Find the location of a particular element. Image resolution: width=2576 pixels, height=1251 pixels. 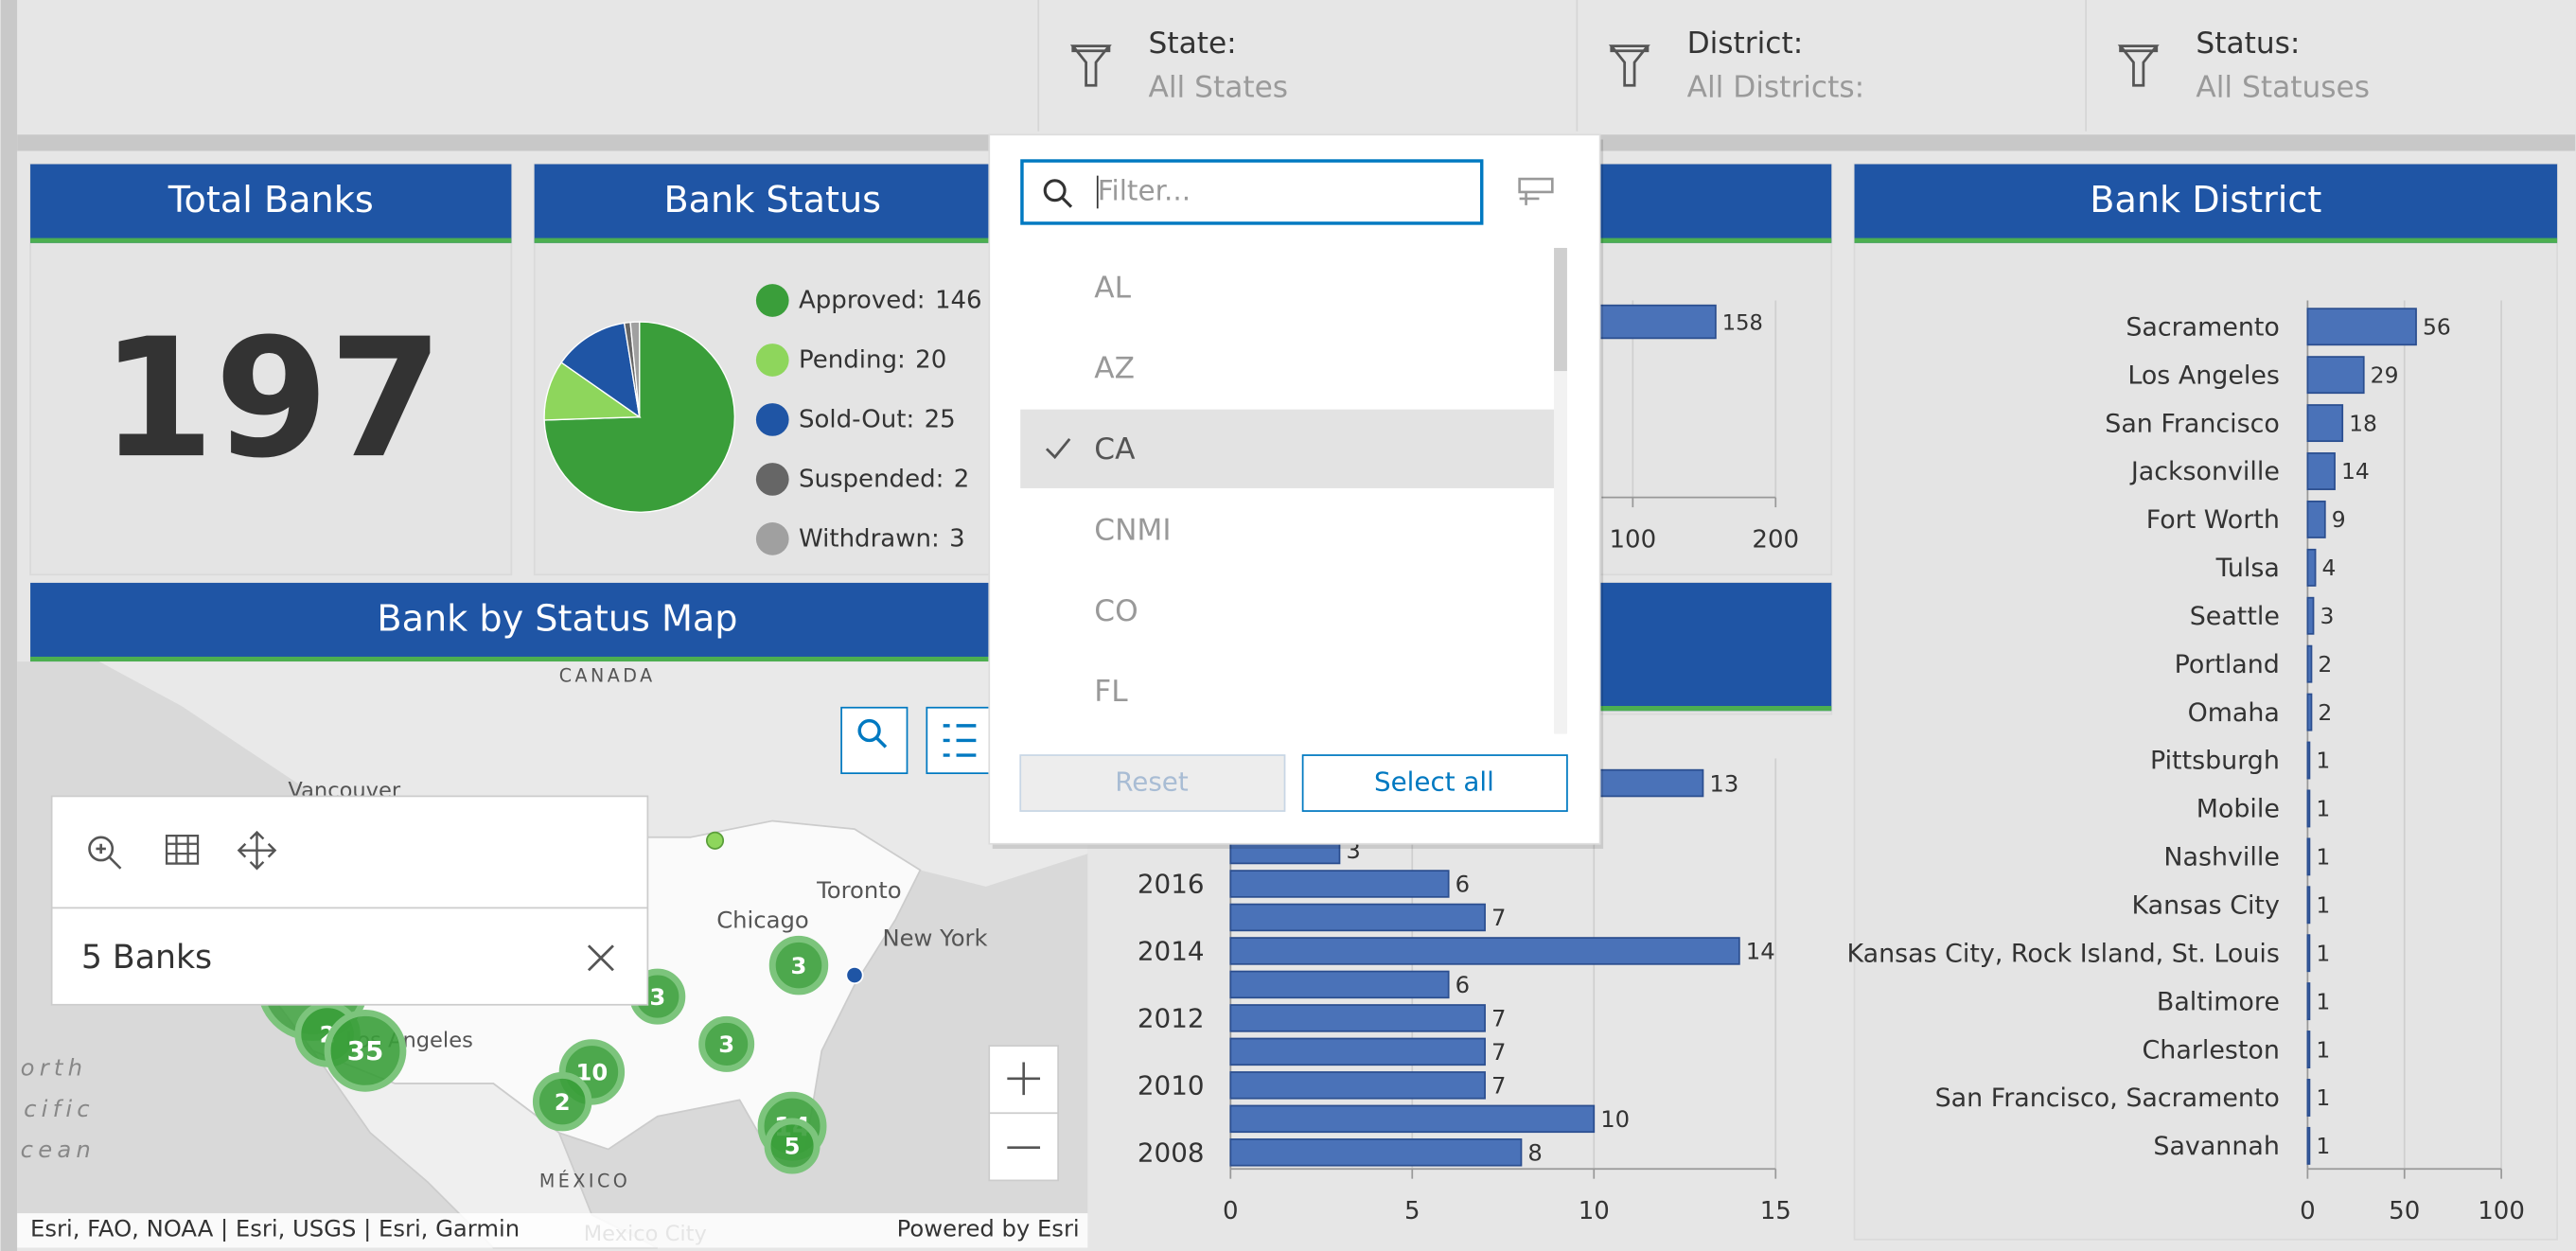

y-tick-label: 2012 is located at coordinates (1171, 1018).